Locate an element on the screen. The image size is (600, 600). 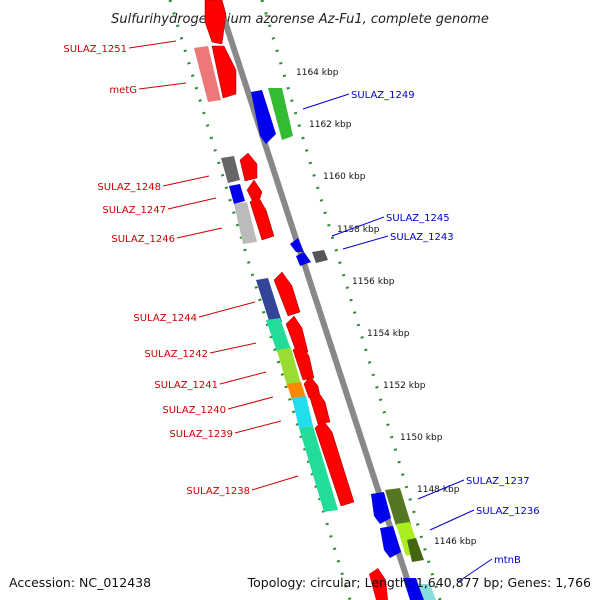
gene-label: SULAZ_1236 is located at coordinates (508, 511).